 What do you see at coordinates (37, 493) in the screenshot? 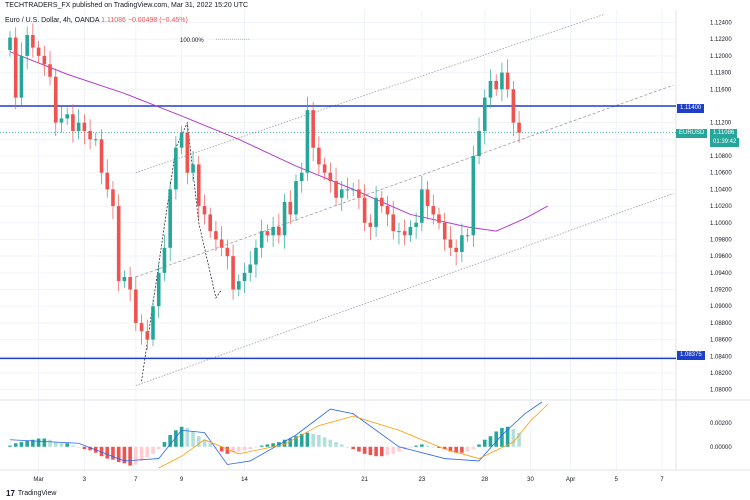
I see `tradingview-brand: TradingView` at bounding box center [37, 493].